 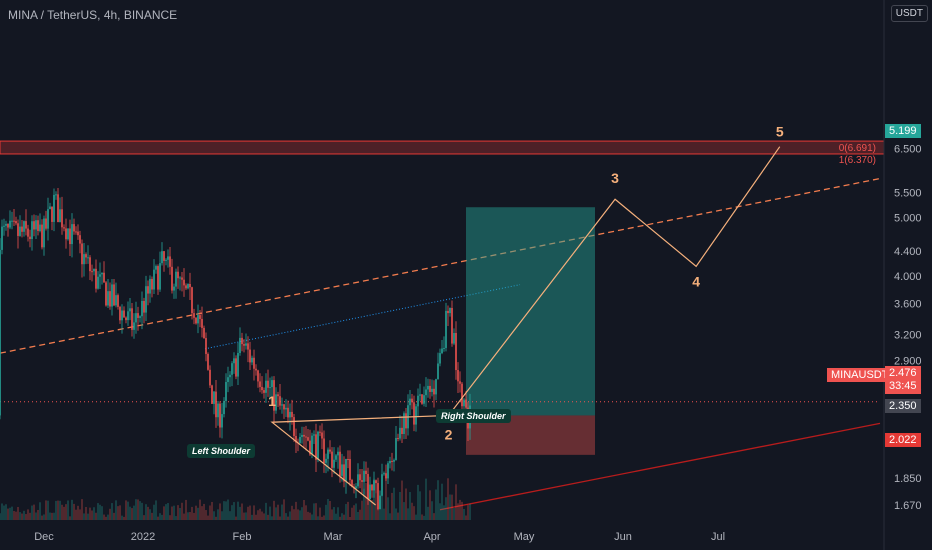 I want to click on wave-label-4: 4, so click(x=696, y=281).